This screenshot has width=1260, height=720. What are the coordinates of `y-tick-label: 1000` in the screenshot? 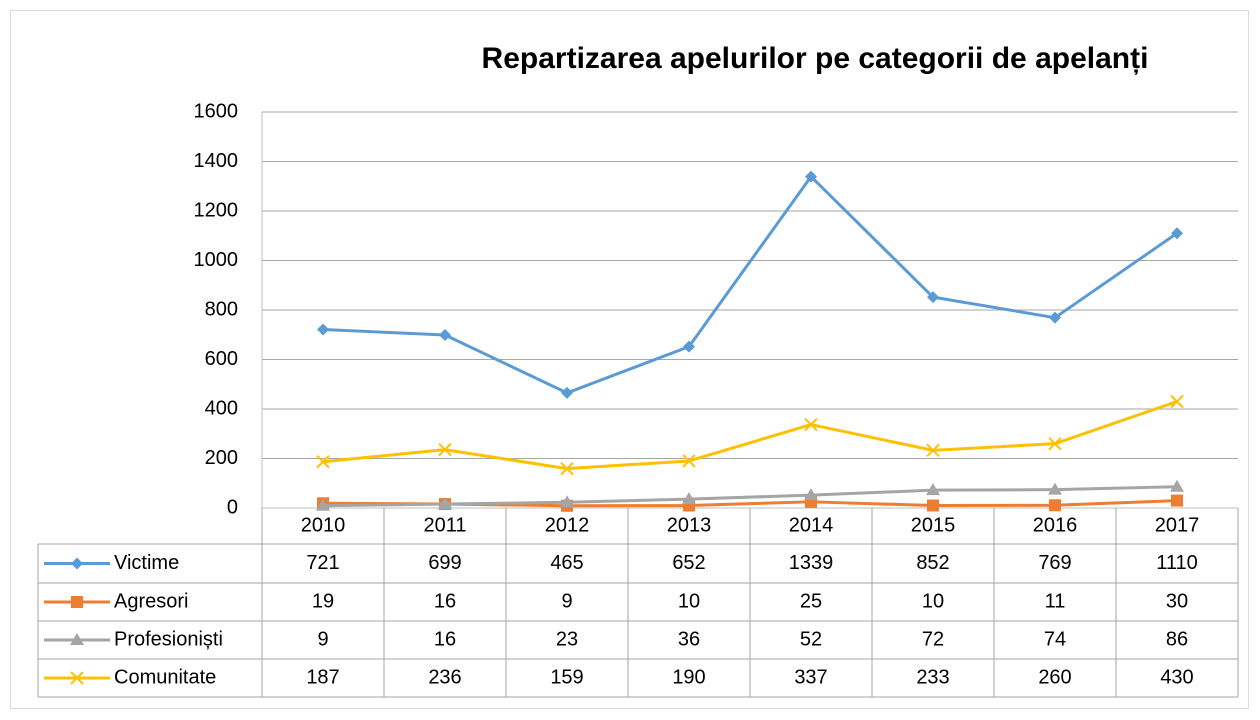 It's located at (216, 260).